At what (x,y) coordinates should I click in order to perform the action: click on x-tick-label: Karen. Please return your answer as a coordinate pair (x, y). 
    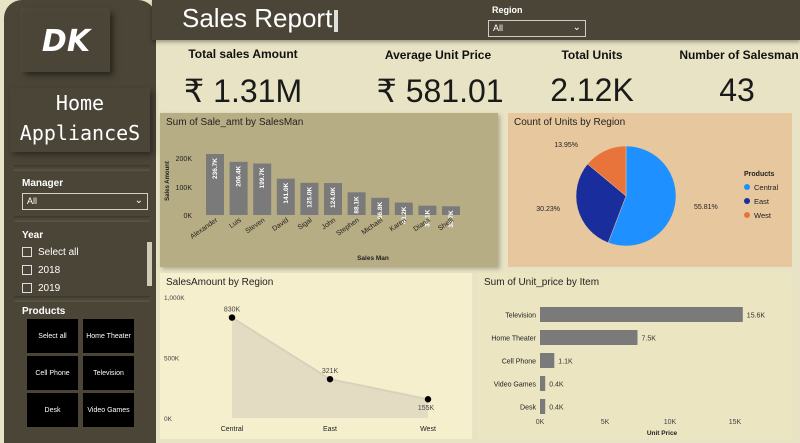
    Looking at the image, I should click on (398, 225).